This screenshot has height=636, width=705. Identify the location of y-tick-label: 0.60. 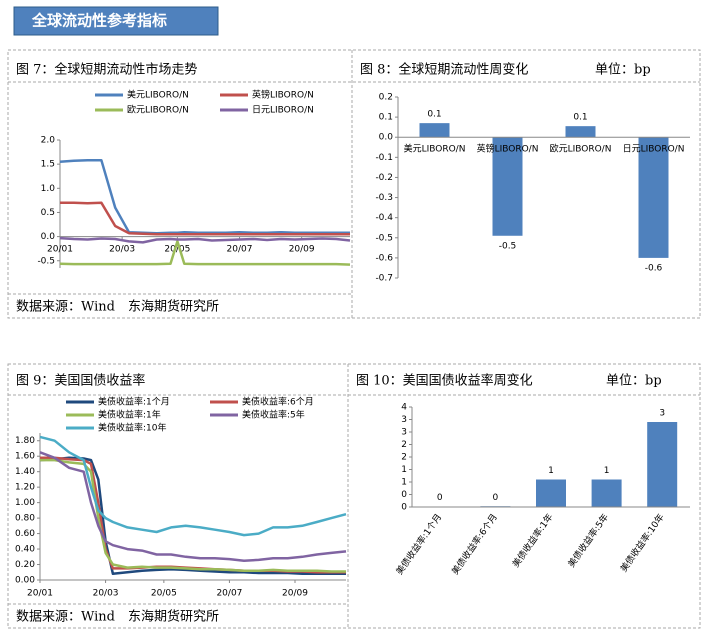
(25, 534).